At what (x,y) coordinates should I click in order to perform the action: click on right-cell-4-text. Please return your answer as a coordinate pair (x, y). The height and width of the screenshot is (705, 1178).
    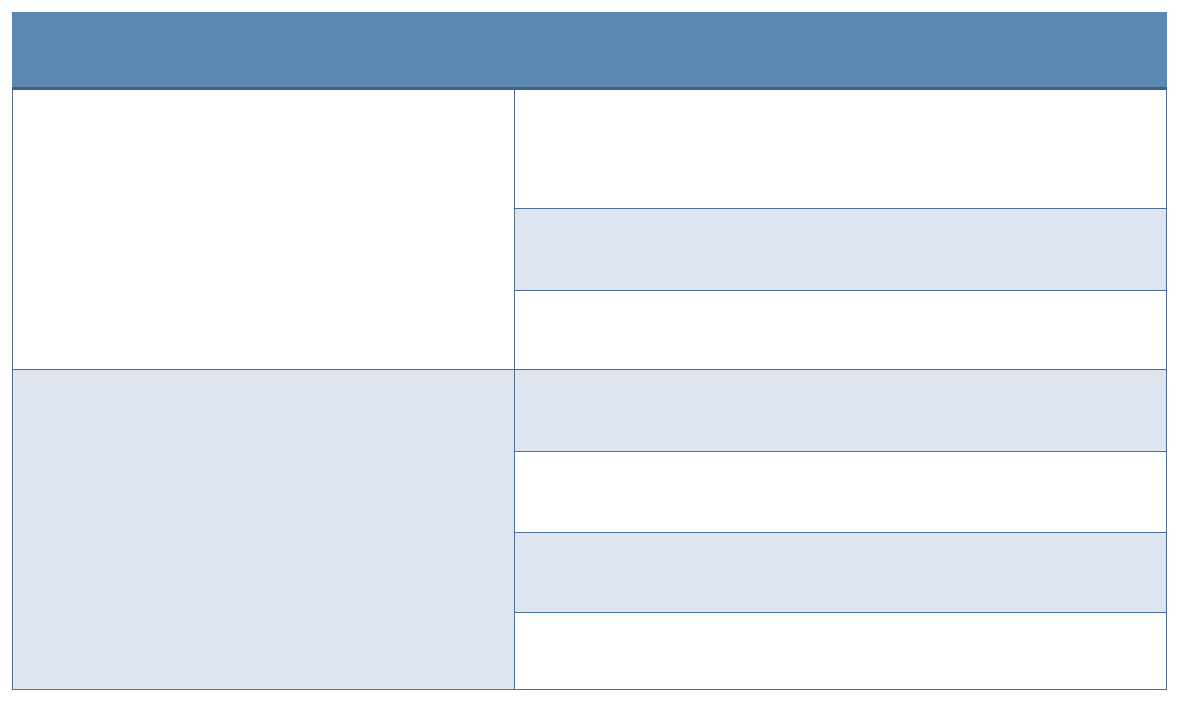
    Looking at the image, I should click on (841, 376).